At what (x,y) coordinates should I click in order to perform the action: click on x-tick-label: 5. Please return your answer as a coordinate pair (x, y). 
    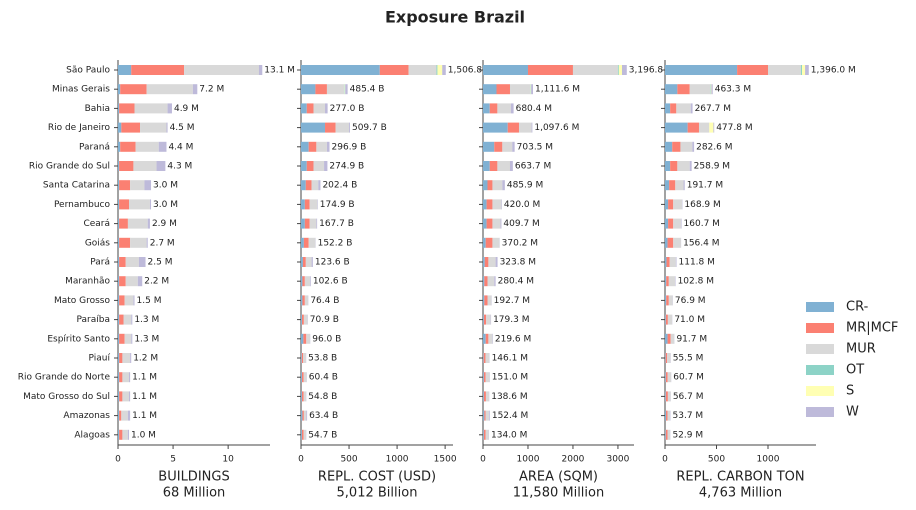
    Looking at the image, I should click on (173, 460).